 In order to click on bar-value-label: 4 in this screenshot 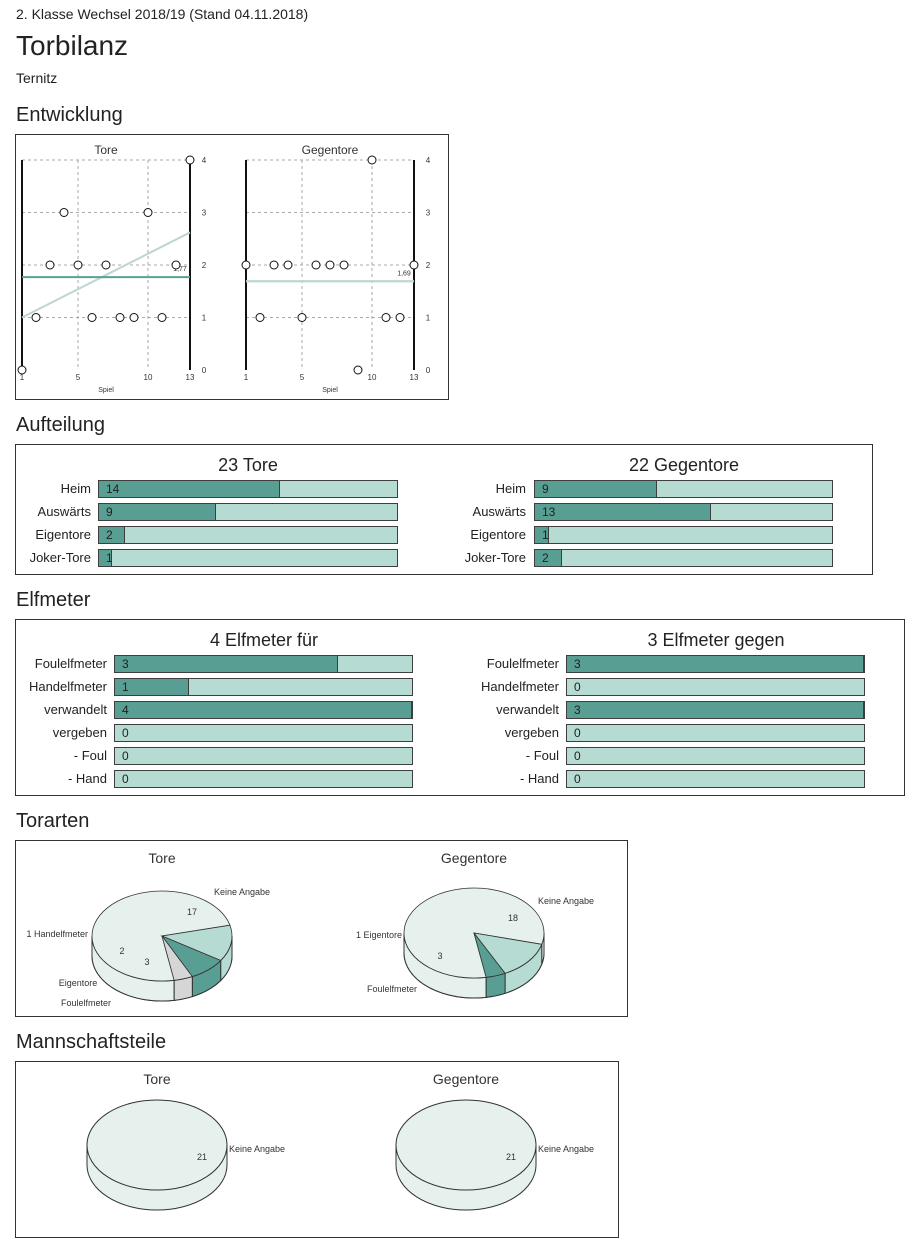, I will do `click(125, 710)`.